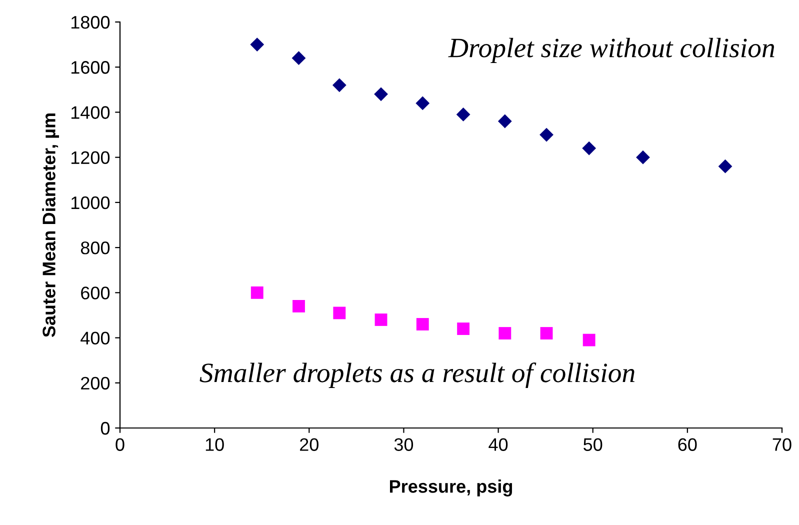 The width and height of the screenshot is (799, 525). Describe the element at coordinates (95, 383) in the screenshot. I see `y-tick-label: 200` at that location.